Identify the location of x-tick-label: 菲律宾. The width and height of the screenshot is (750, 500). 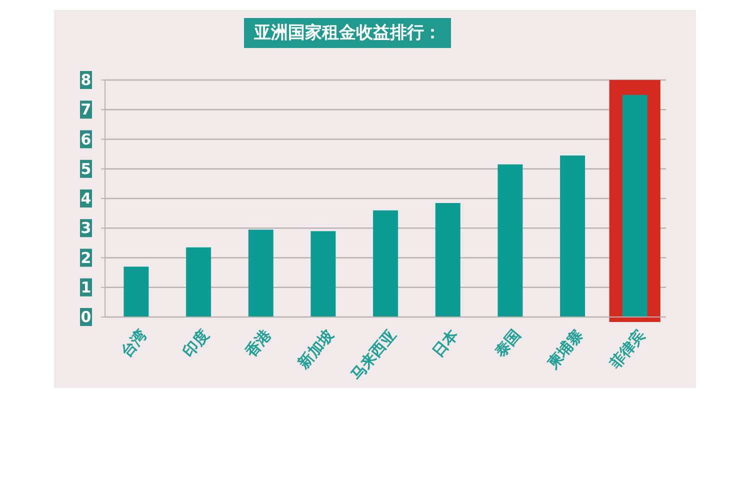
(627, 349).